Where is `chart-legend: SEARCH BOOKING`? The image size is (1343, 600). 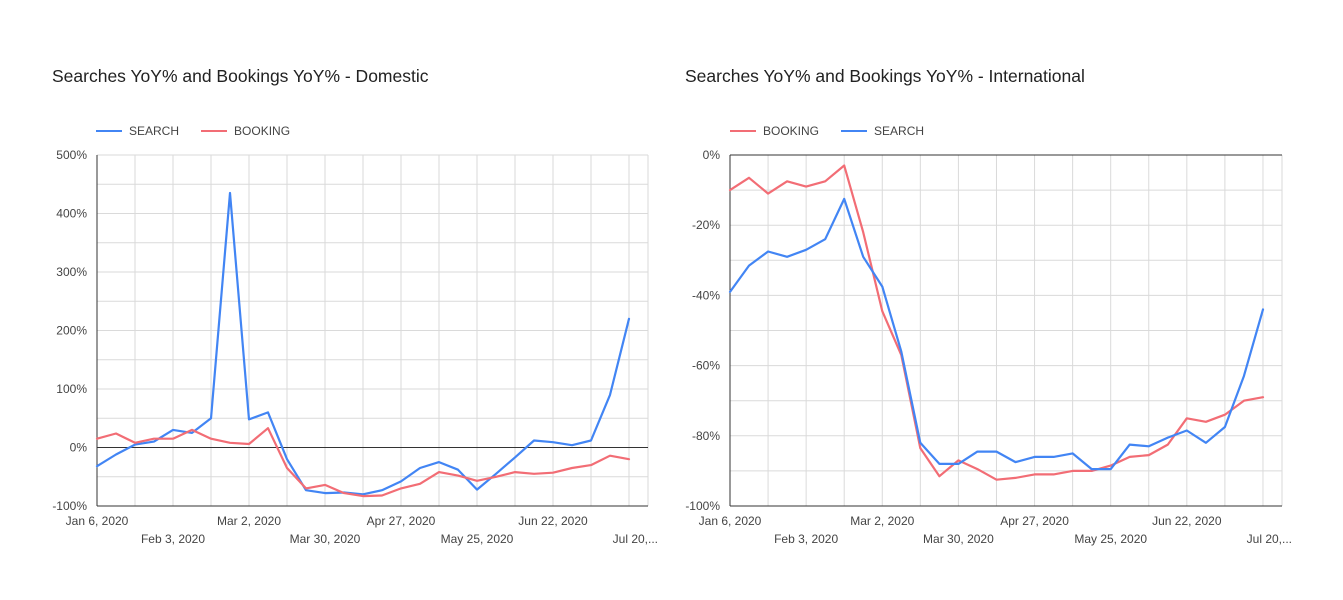 chart-legend: SEARCH BOOKING is located at coordinates (204, 131).